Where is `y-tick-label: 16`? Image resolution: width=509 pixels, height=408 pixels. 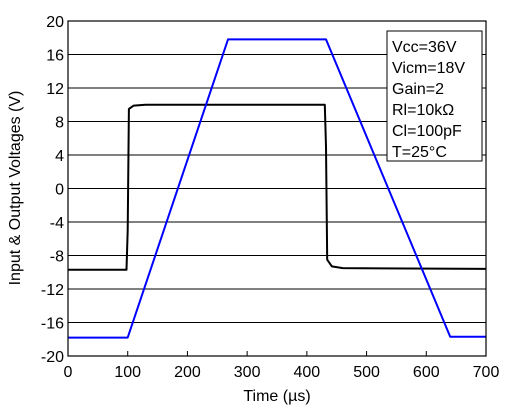
y-tick-label: 16 is located at coordinates (55, 56).